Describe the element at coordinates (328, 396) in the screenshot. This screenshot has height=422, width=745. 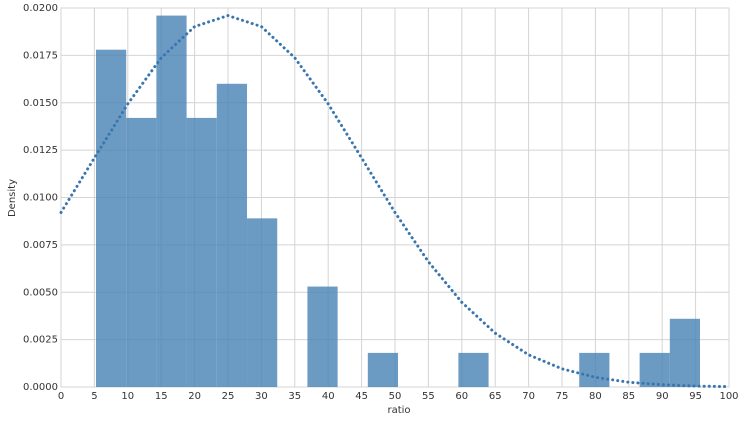
I see `x-tick-label: 40` at that location.